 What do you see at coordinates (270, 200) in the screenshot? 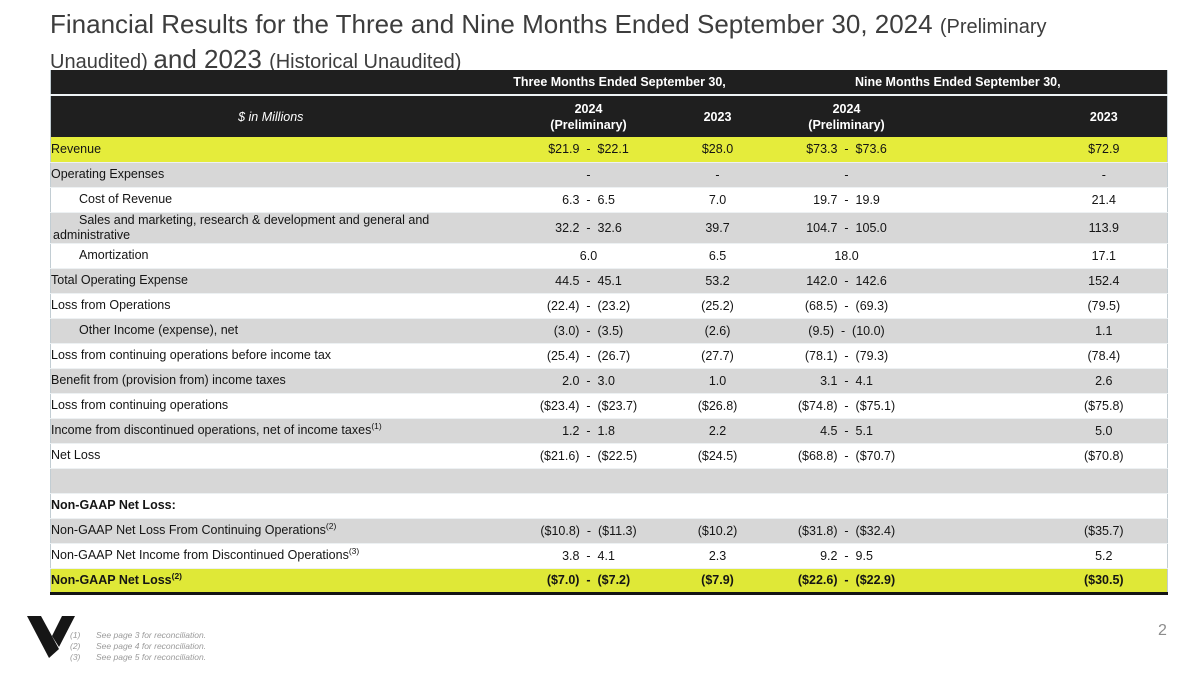
I see `row-label: Cost of Revenue` at bounding box center [270, 200].